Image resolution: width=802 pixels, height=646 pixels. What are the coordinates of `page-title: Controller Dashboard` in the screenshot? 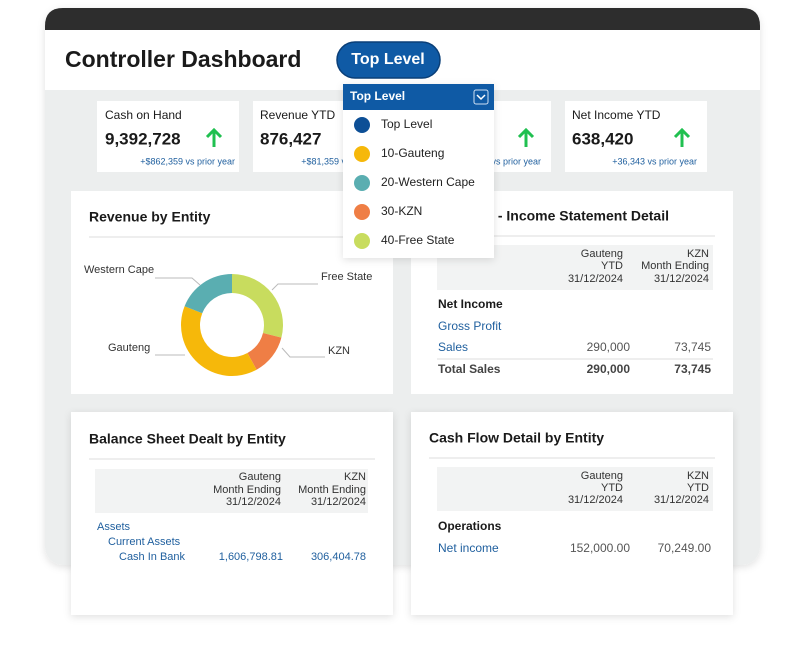 It's located at (183, 59).